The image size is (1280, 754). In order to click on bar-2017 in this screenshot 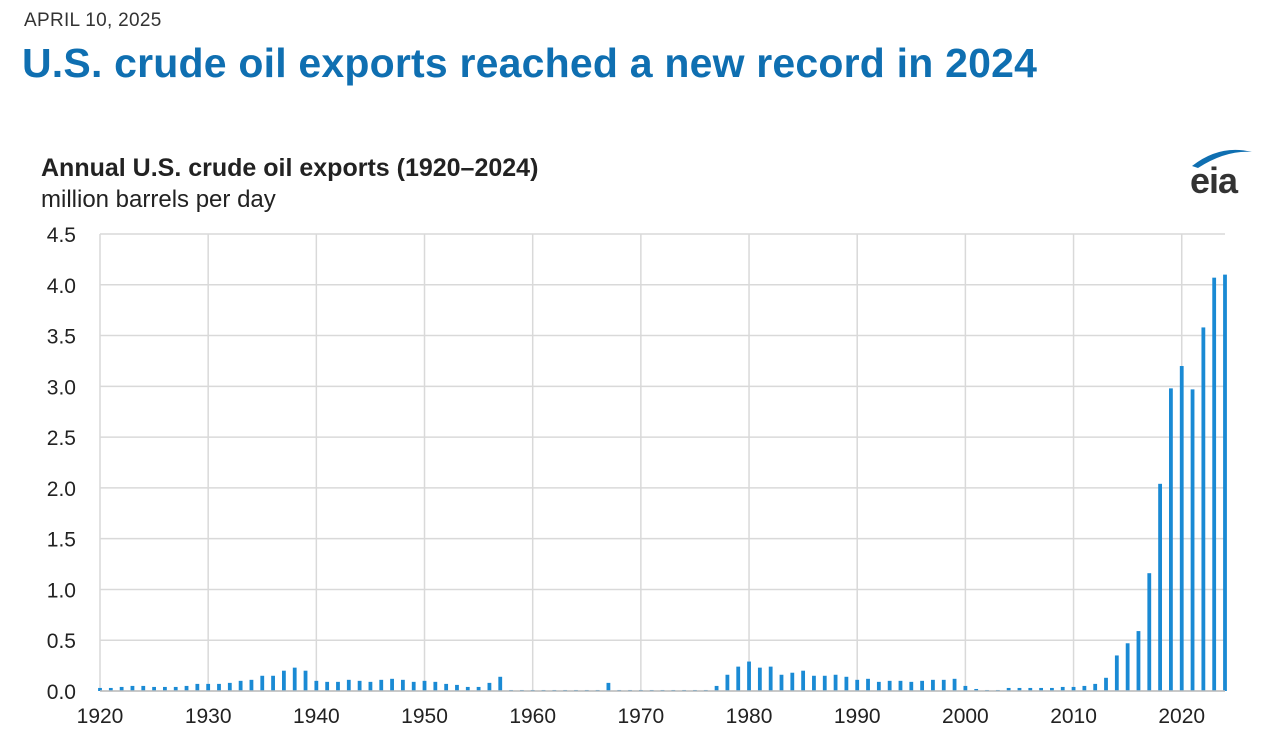, I will do `click(1149, 632)`.